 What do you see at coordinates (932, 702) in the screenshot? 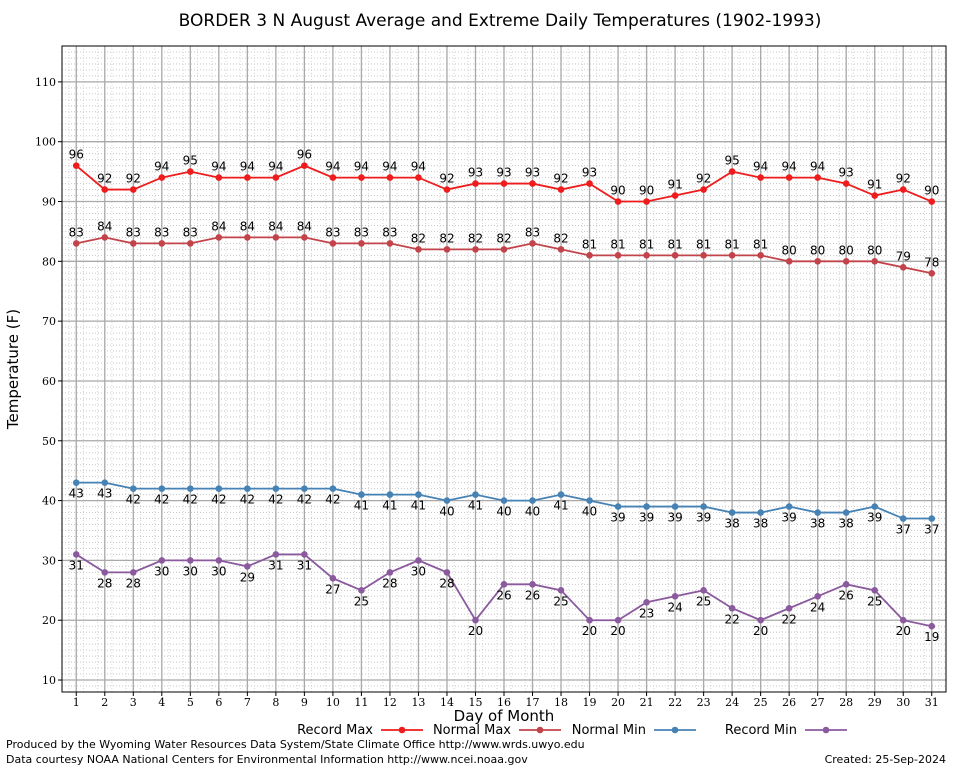
I see `x-tick-label: 31` at bounding box center [932, 702].